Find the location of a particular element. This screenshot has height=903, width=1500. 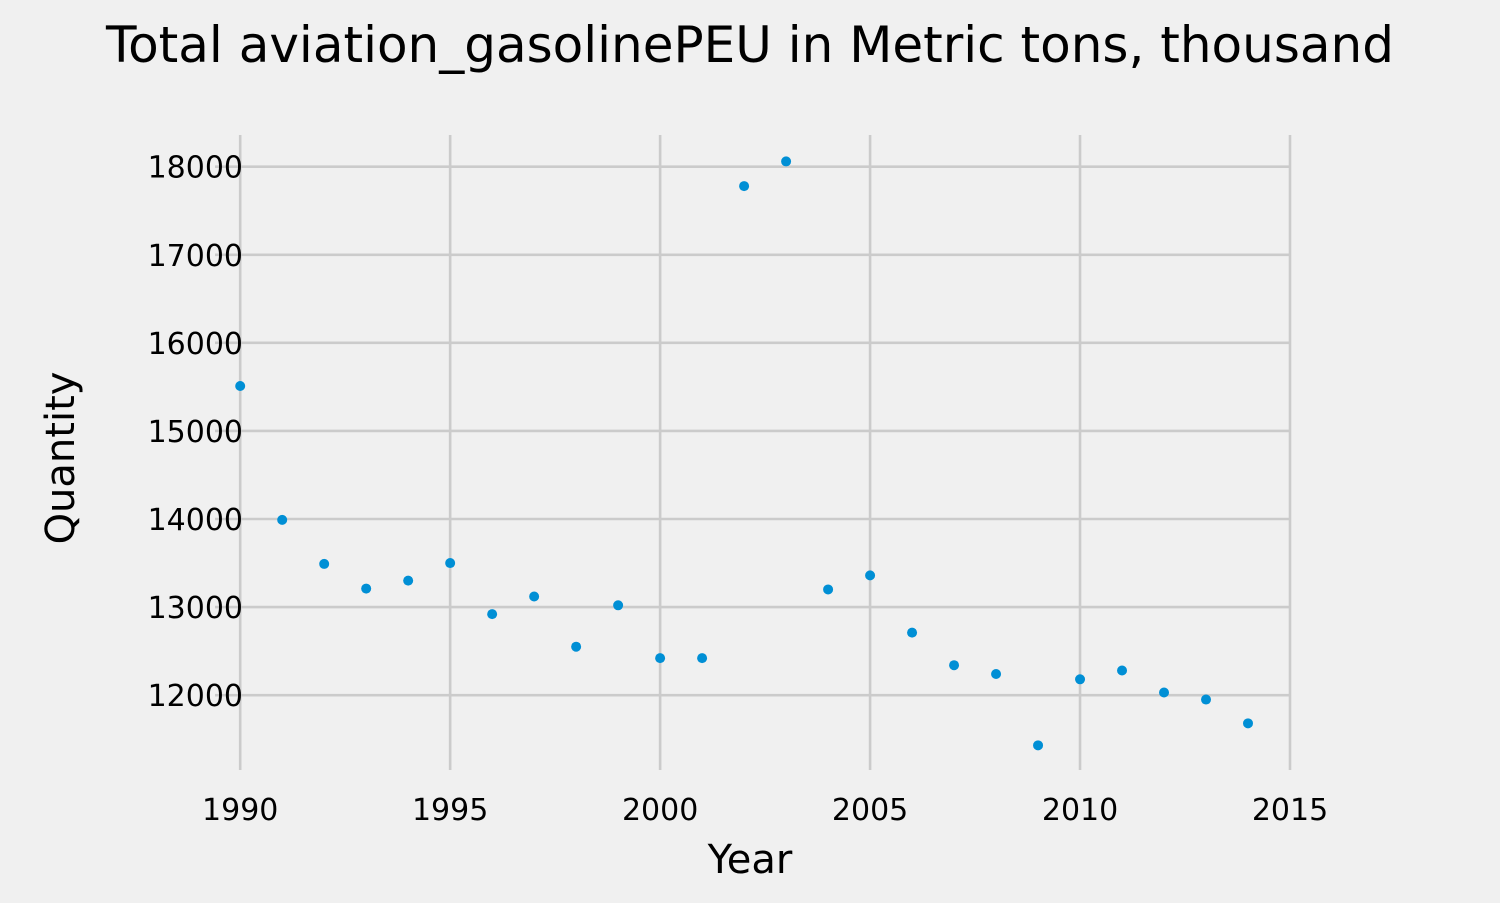

x-tick-label: 2015 is located at coordinates (1290, 810).